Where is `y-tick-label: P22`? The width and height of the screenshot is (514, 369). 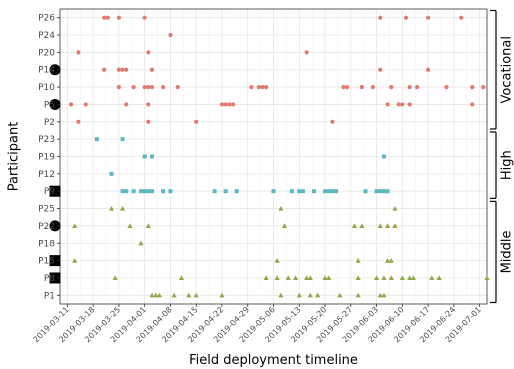 y-tick-label: P22 is located at coordinates (46, 227).